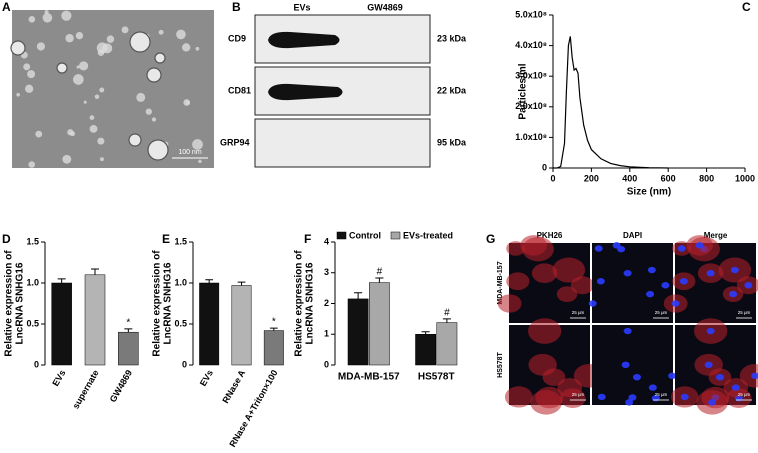 Image resolution: width=758 pixels, height=453 pixels. I want to click on size-label: 95 kDa, so click(452, 142).